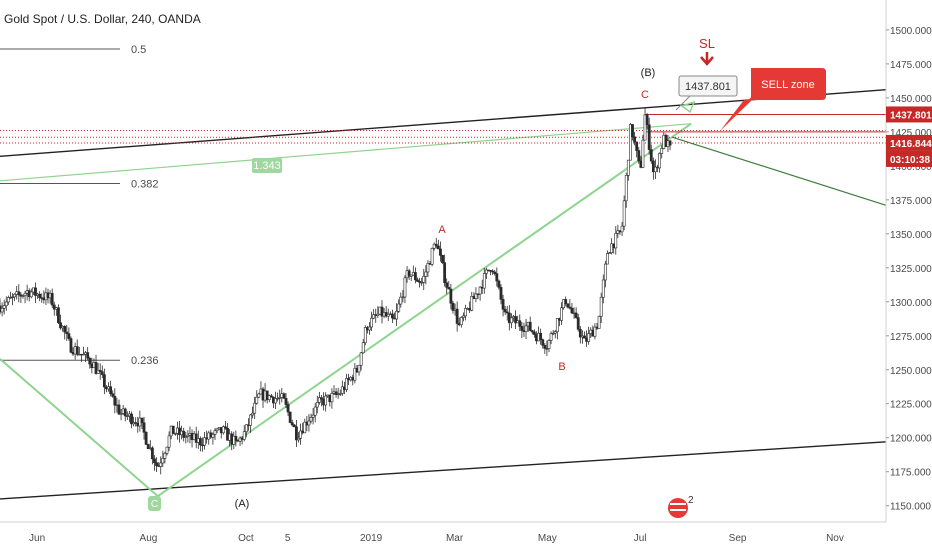 Image resolution: width=932 pixels, height=555 pixels. What do you see at coordinates (149, 538) in the screenshot?
I see `x-tick-label: Aug` at bounding box center [149, 538].